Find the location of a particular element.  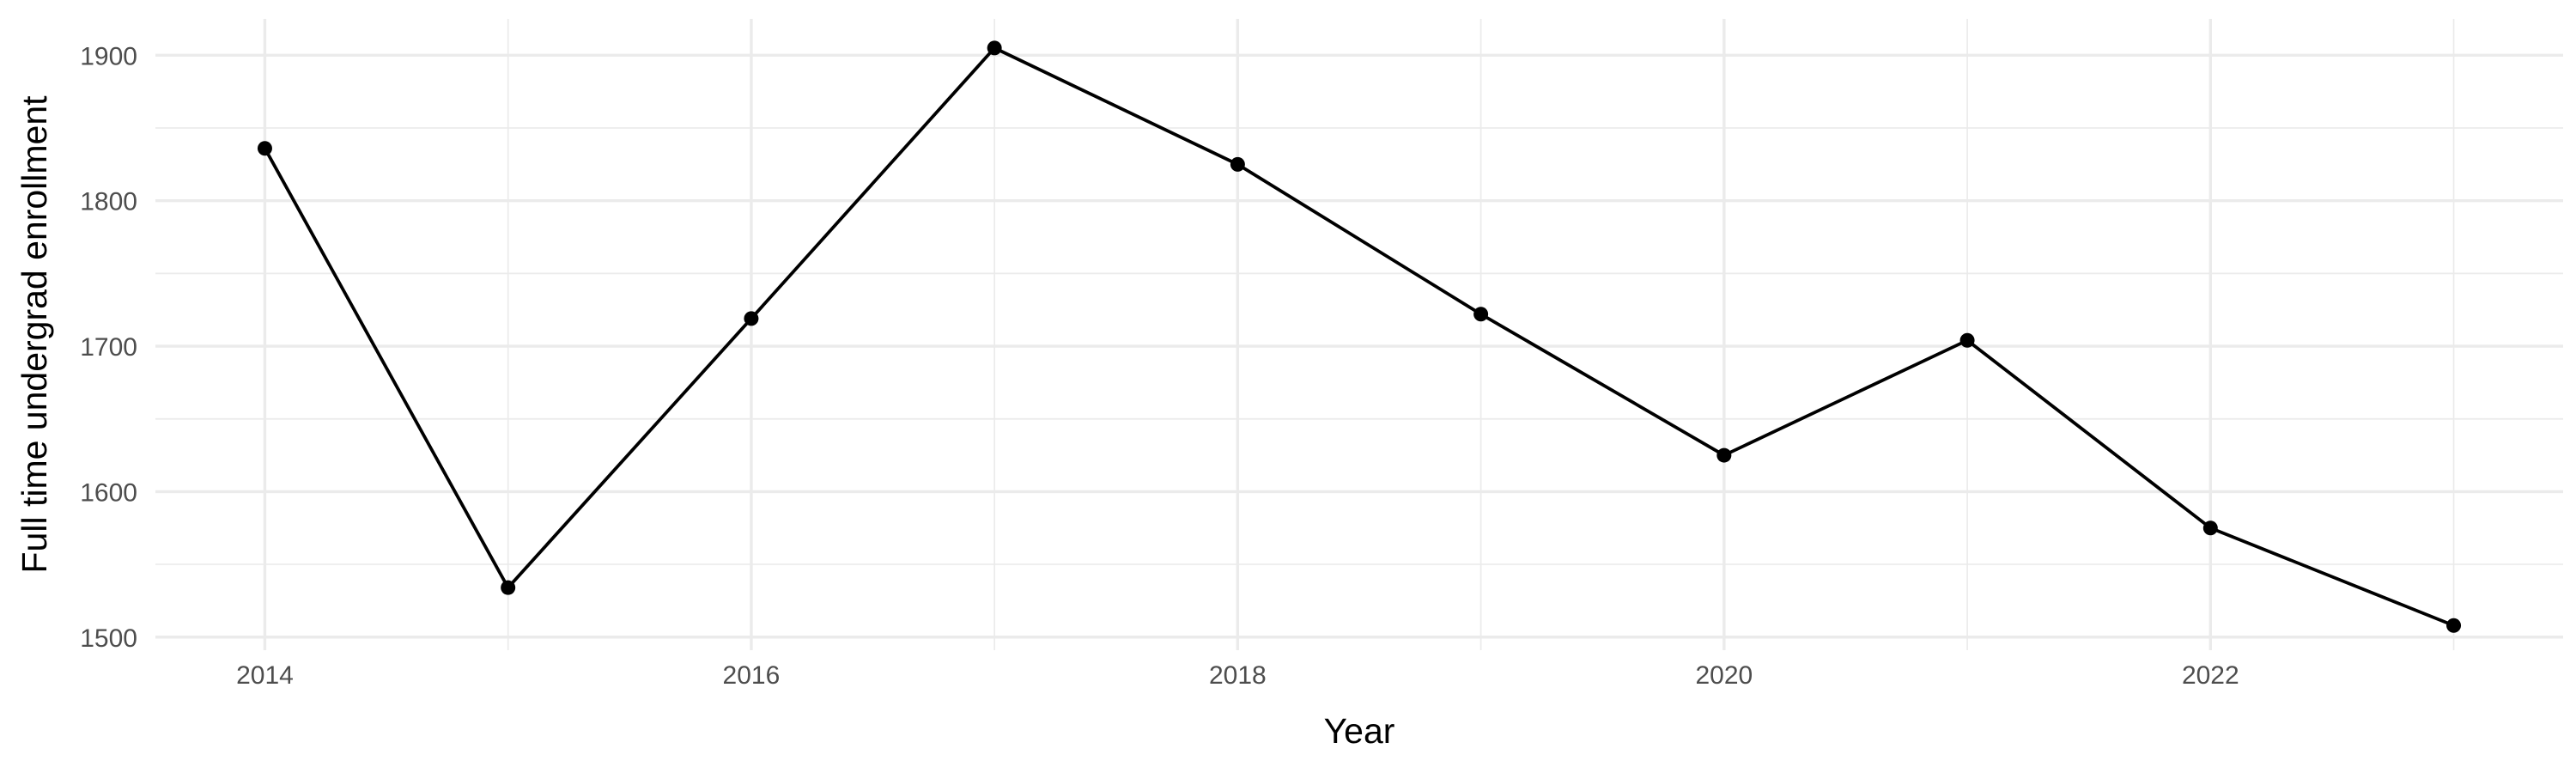

y-axis-ticks: 1500 1600 1700 1800 1900 is located at coordinates (109, 347).